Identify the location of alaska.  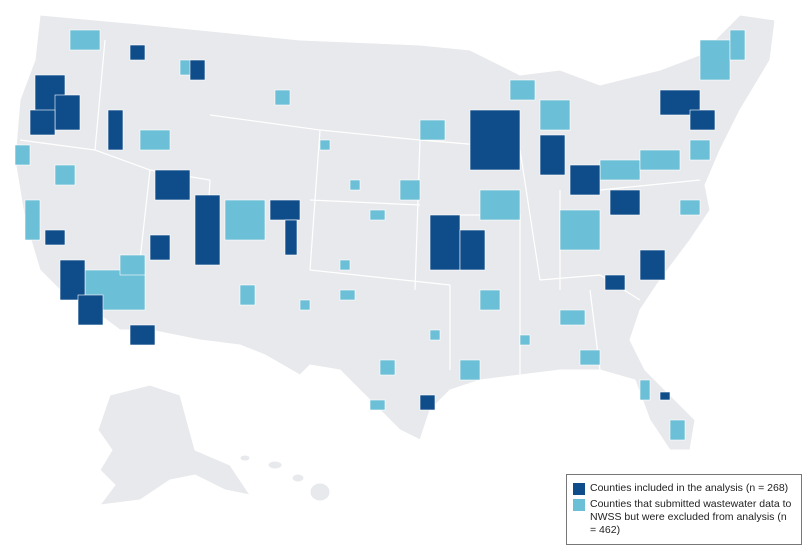
(174, 445).